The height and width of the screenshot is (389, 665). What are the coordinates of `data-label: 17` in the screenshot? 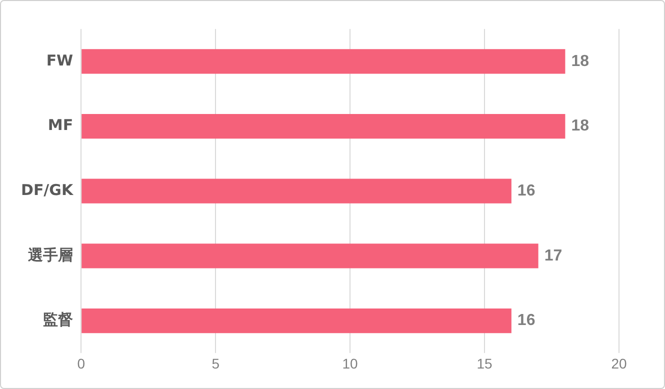 It's located at (553, 255).